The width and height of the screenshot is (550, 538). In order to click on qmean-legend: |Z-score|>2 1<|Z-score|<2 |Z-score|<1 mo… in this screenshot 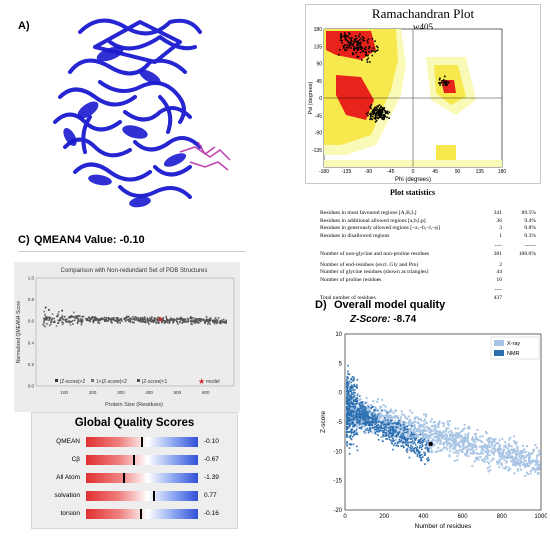, I will do `click(137, 381)`.